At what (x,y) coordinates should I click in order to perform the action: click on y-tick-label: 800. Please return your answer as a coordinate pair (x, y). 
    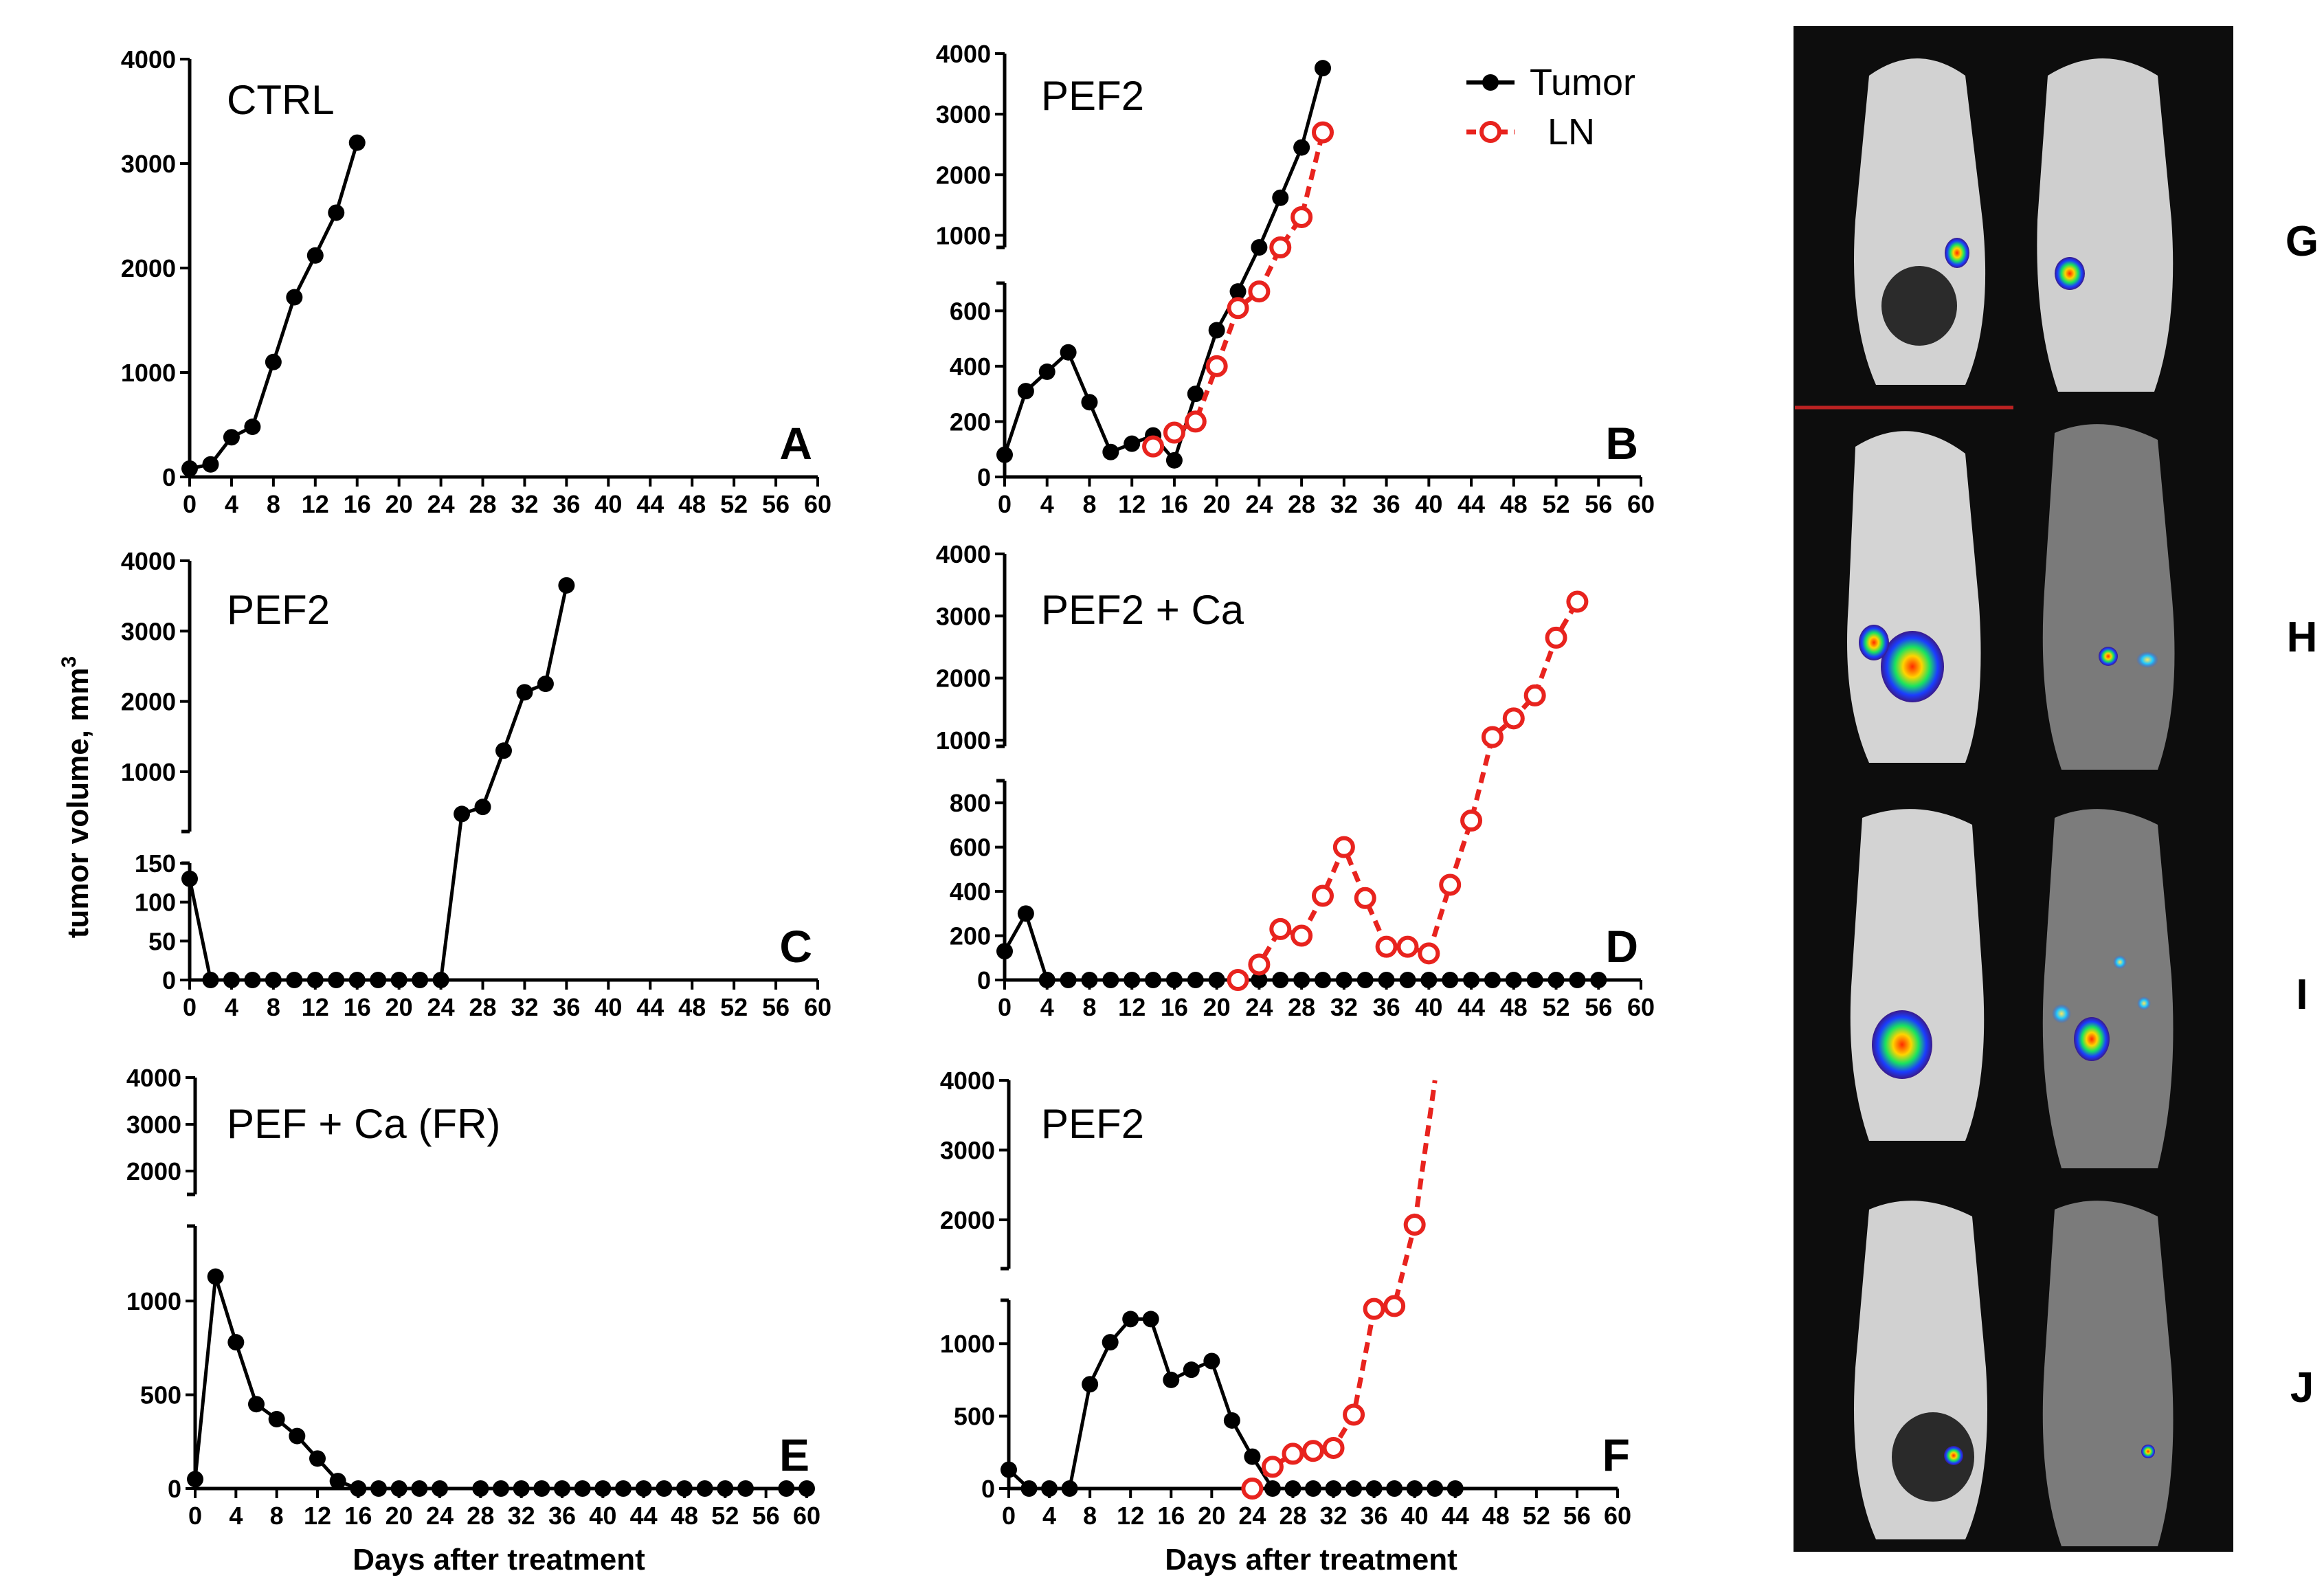
    Looking at the image, I should click on (970, 803).